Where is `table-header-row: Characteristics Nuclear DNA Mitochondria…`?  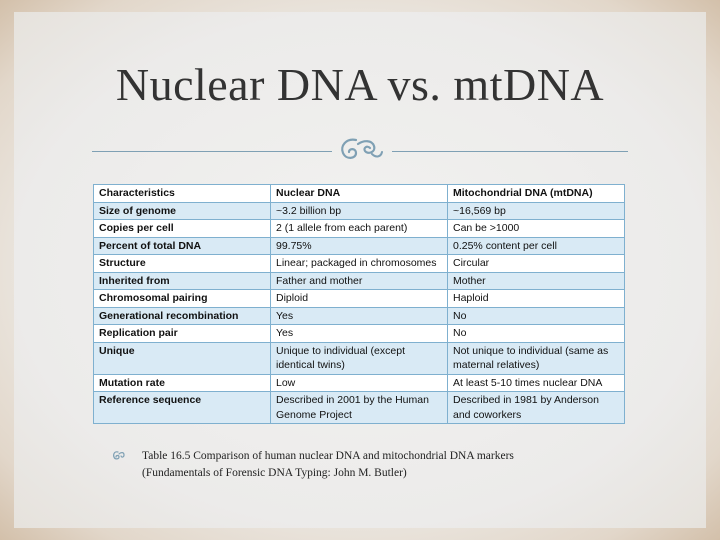 table-header-row: Characteristics Nuclear DNA Mitochondria… is located at coordinates (359, 193).